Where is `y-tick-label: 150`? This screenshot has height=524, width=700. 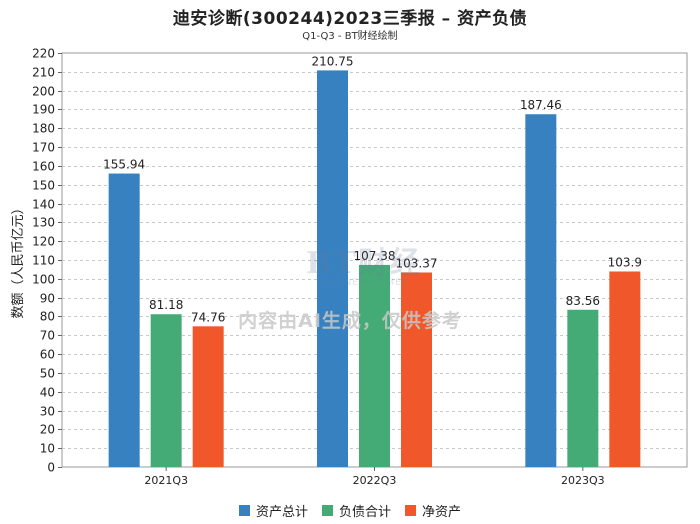 y-tick-label: 150 is located at coordinates (43, 186).